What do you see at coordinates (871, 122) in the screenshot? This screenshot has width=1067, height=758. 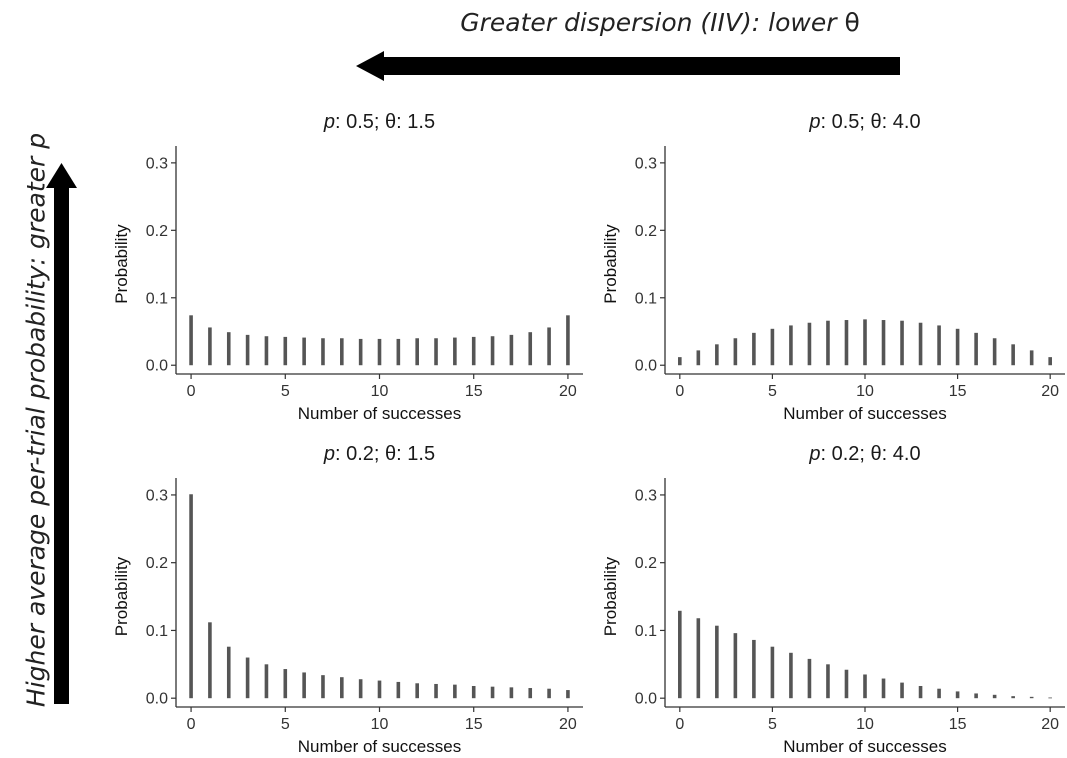 I see `panel-title-values: : 0.5; θ: 4.0` at bounding box center [871, 122].